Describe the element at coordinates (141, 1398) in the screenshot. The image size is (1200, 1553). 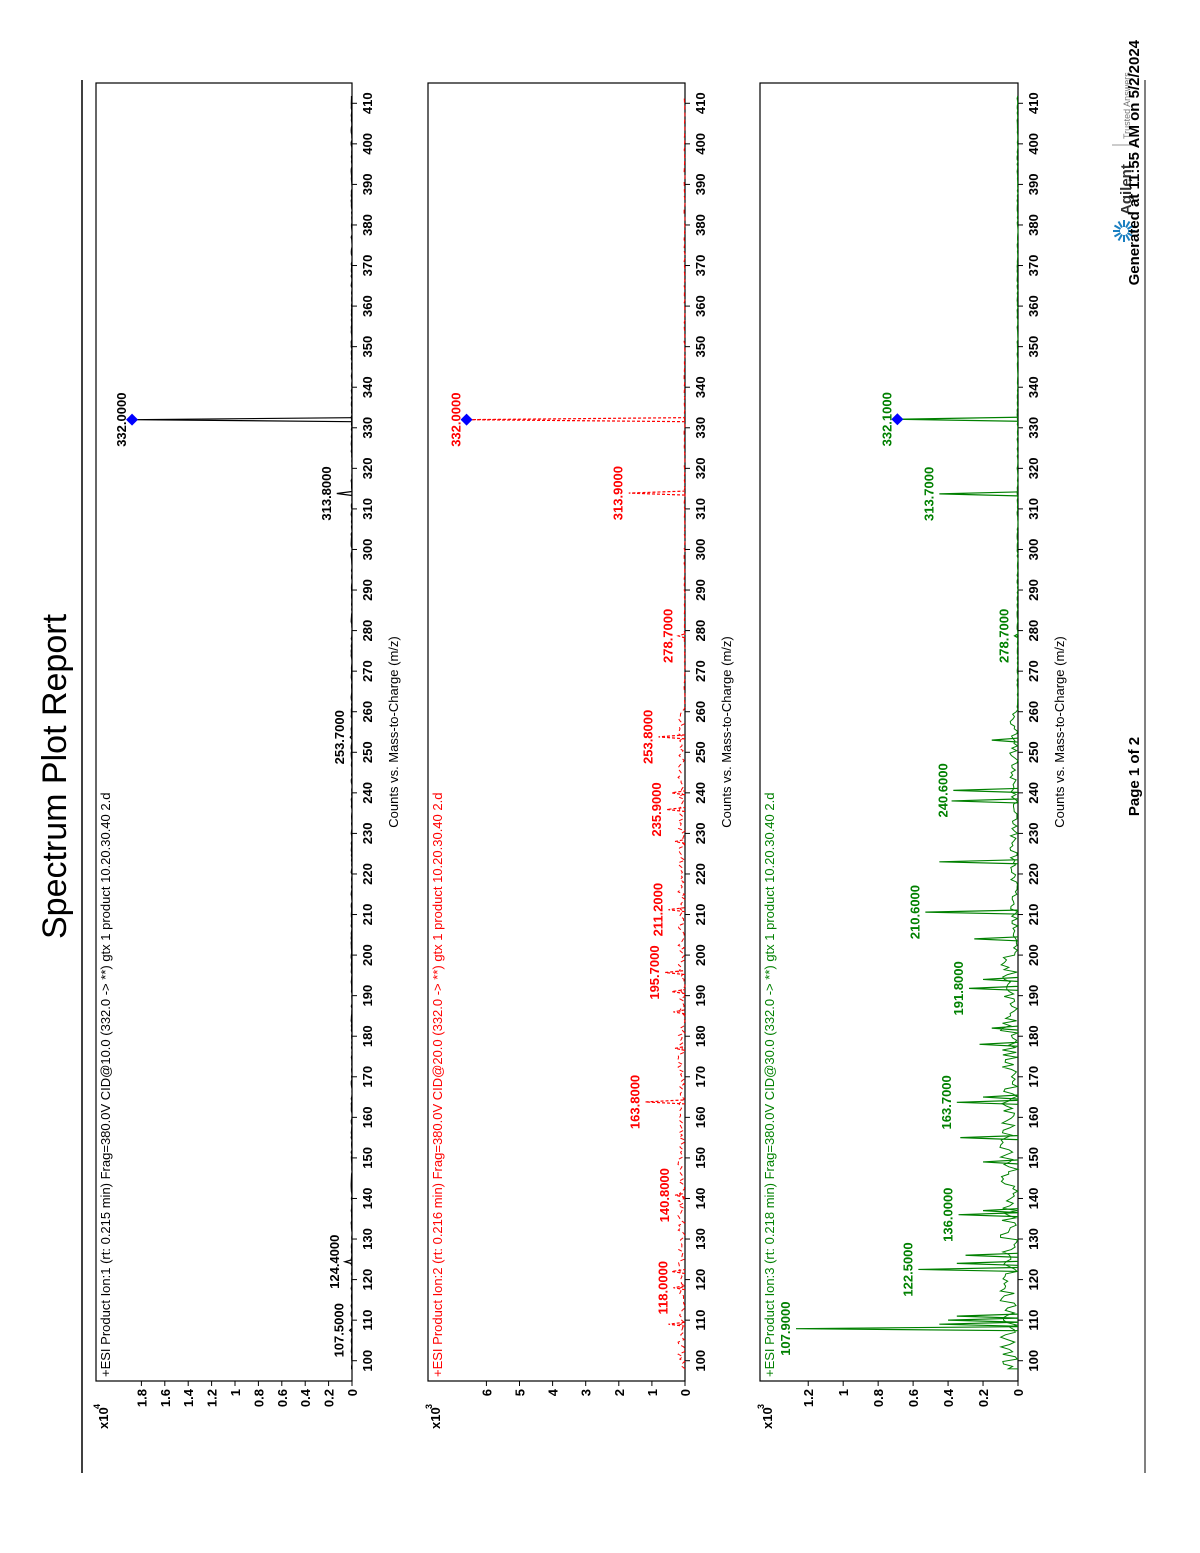
I see `y-tick-label: 1.8` at that location.